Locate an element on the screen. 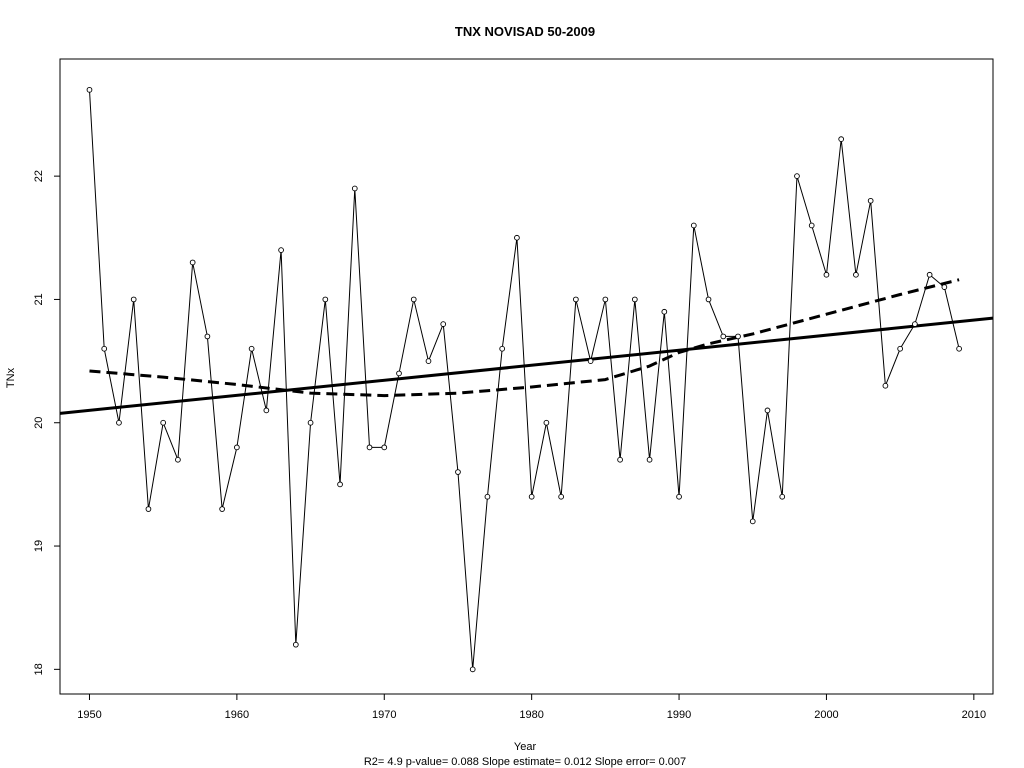  trend-line is located at coordinates (526, 365).